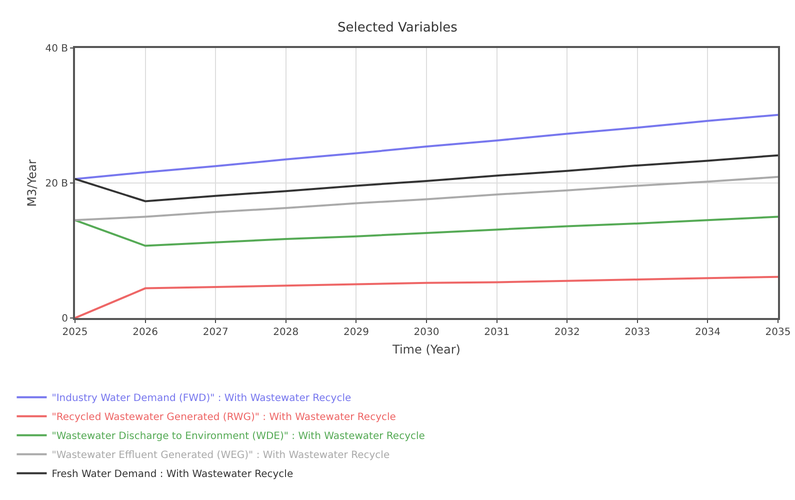  I want to click on x-tick-label: 2027, so click(215, 332).